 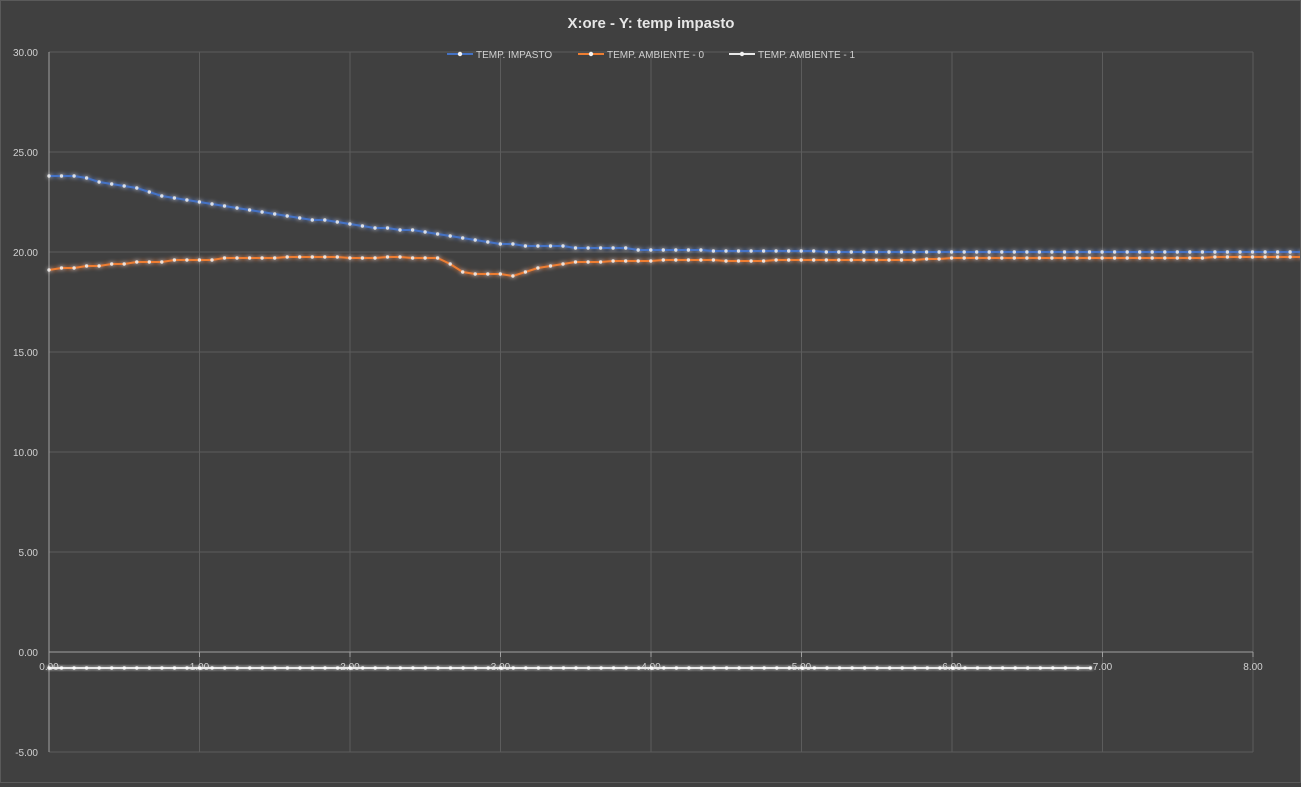 I want to click on y-tick-label: 10.00, so click(x=25, y=453).